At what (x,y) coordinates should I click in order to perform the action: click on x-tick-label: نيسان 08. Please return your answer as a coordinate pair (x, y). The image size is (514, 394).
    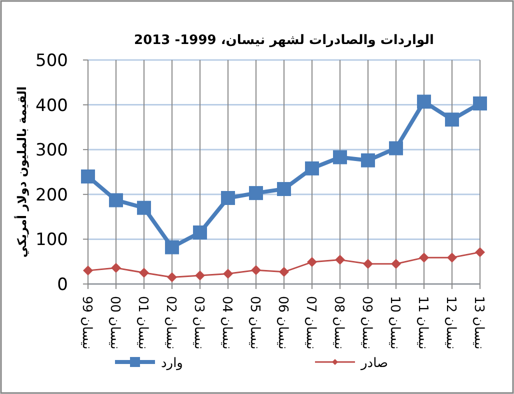
    Looking at the image, I should click on (338, 323).